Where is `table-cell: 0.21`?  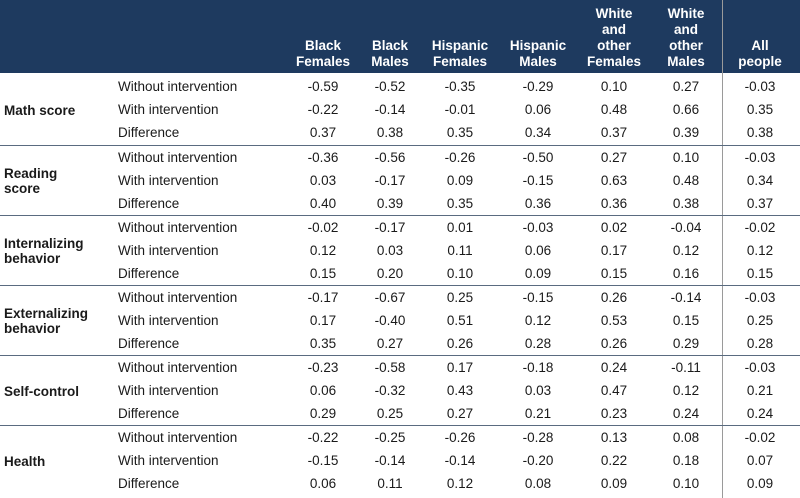
table-cell: 0.21 is located at coordinates (760, 390).